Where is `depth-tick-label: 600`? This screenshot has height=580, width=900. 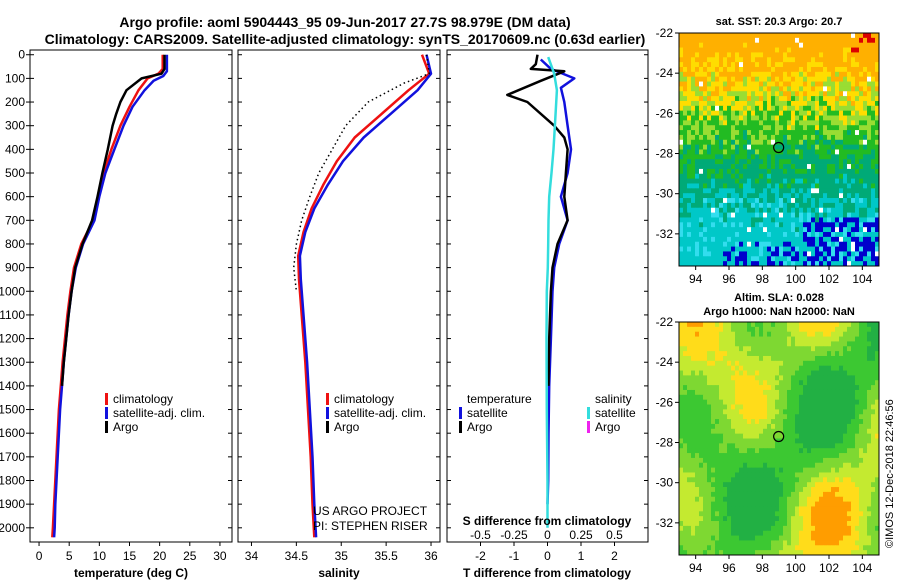 depth-tick-label: 600 is located at coordinates (15, 197).